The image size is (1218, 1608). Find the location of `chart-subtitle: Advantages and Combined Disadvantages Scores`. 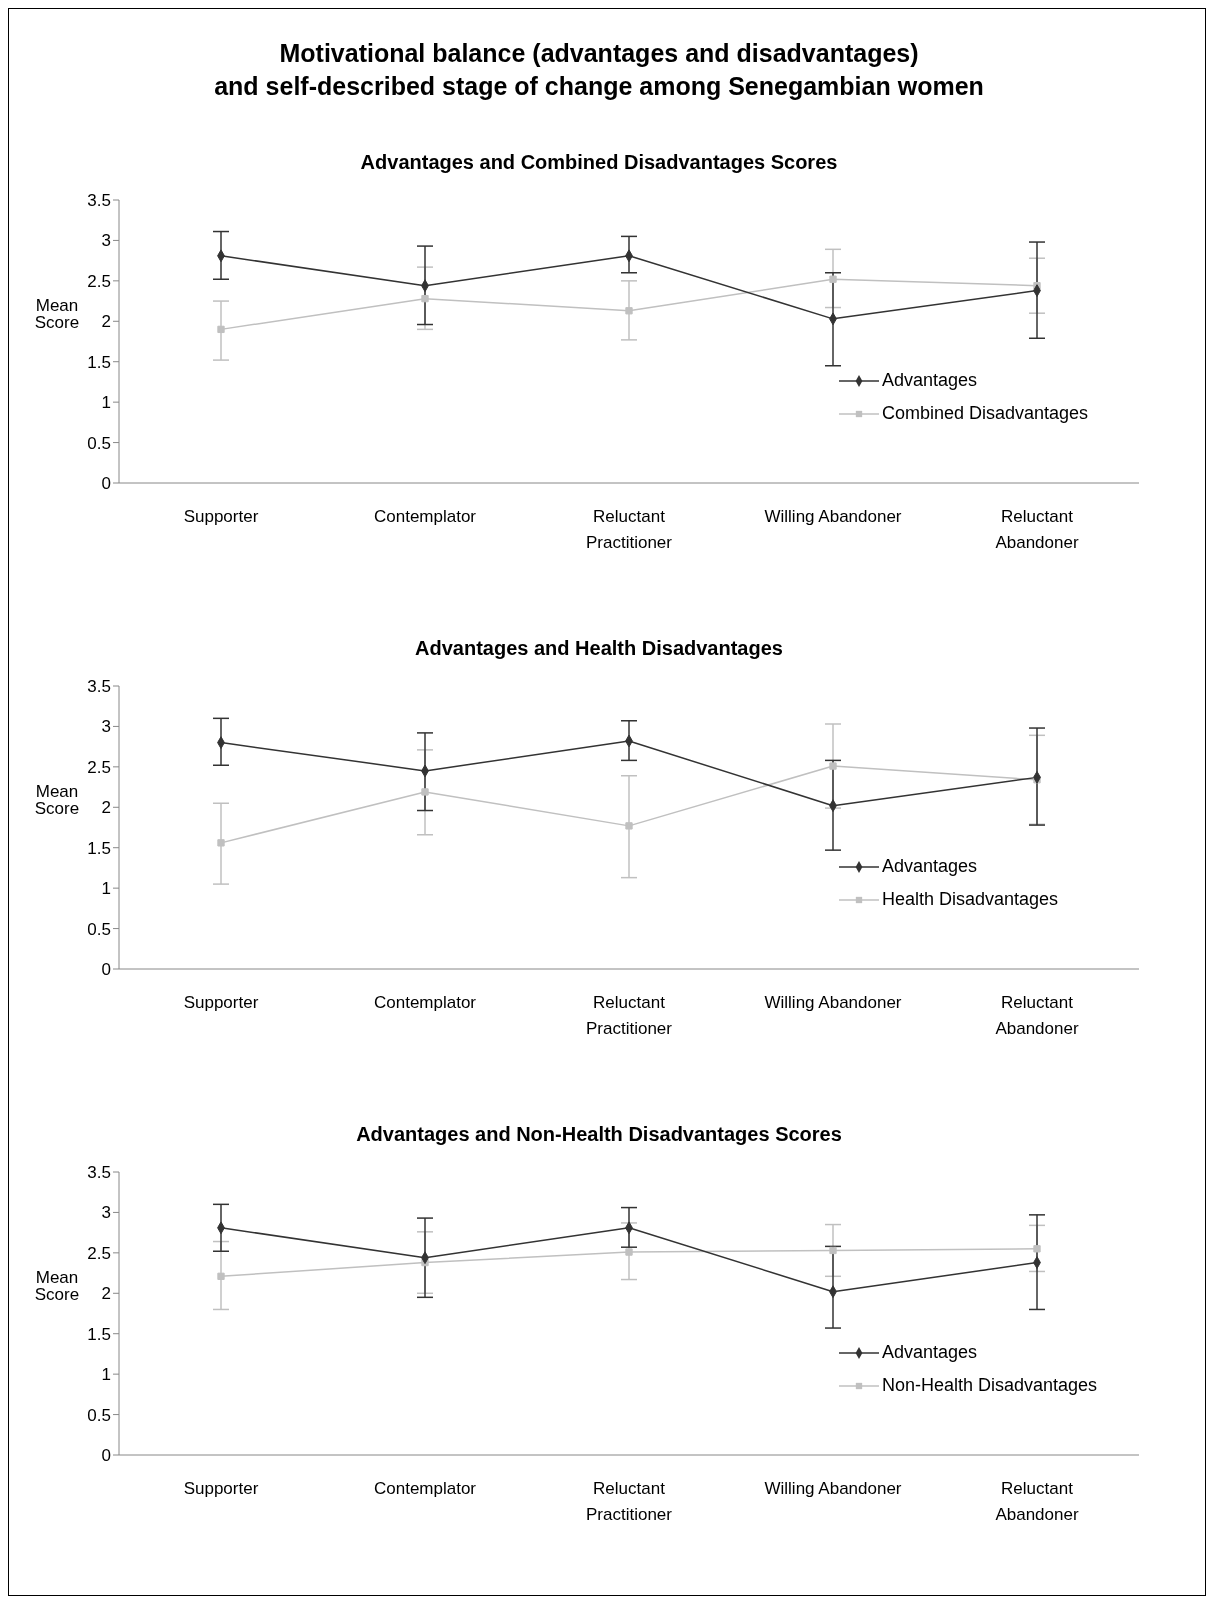

chart-subtitle: Advantages and Combined Disadvantages Scores is located at coordinates (599, 162).